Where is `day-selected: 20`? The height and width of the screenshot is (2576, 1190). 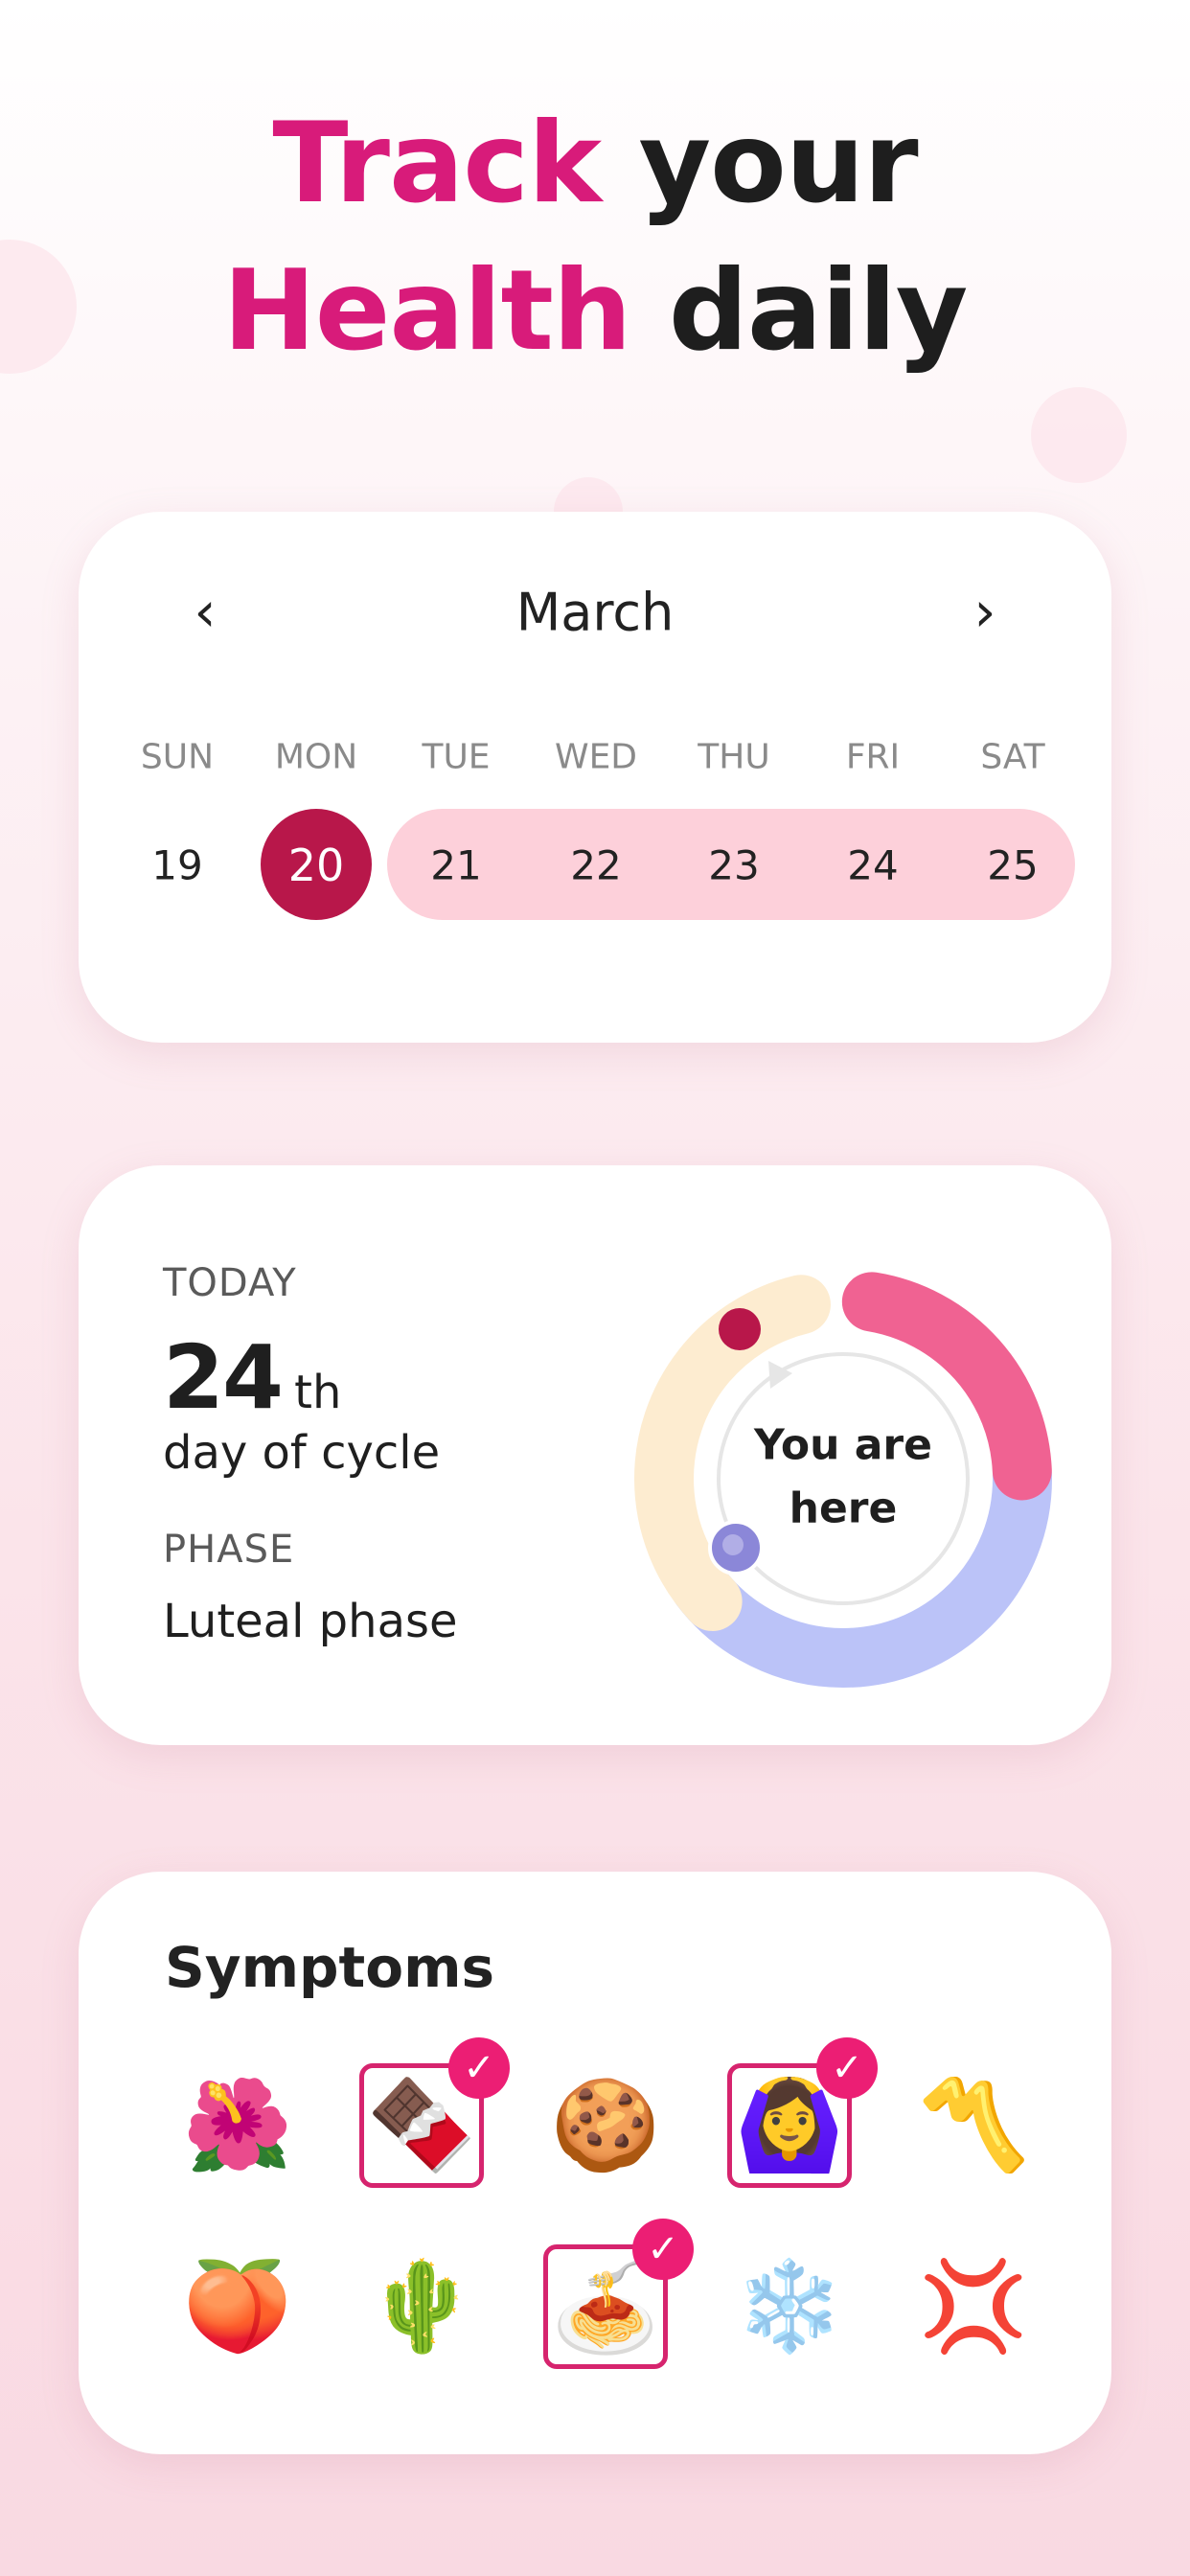 day-selected: 20 is located at coordinates (316, 865).